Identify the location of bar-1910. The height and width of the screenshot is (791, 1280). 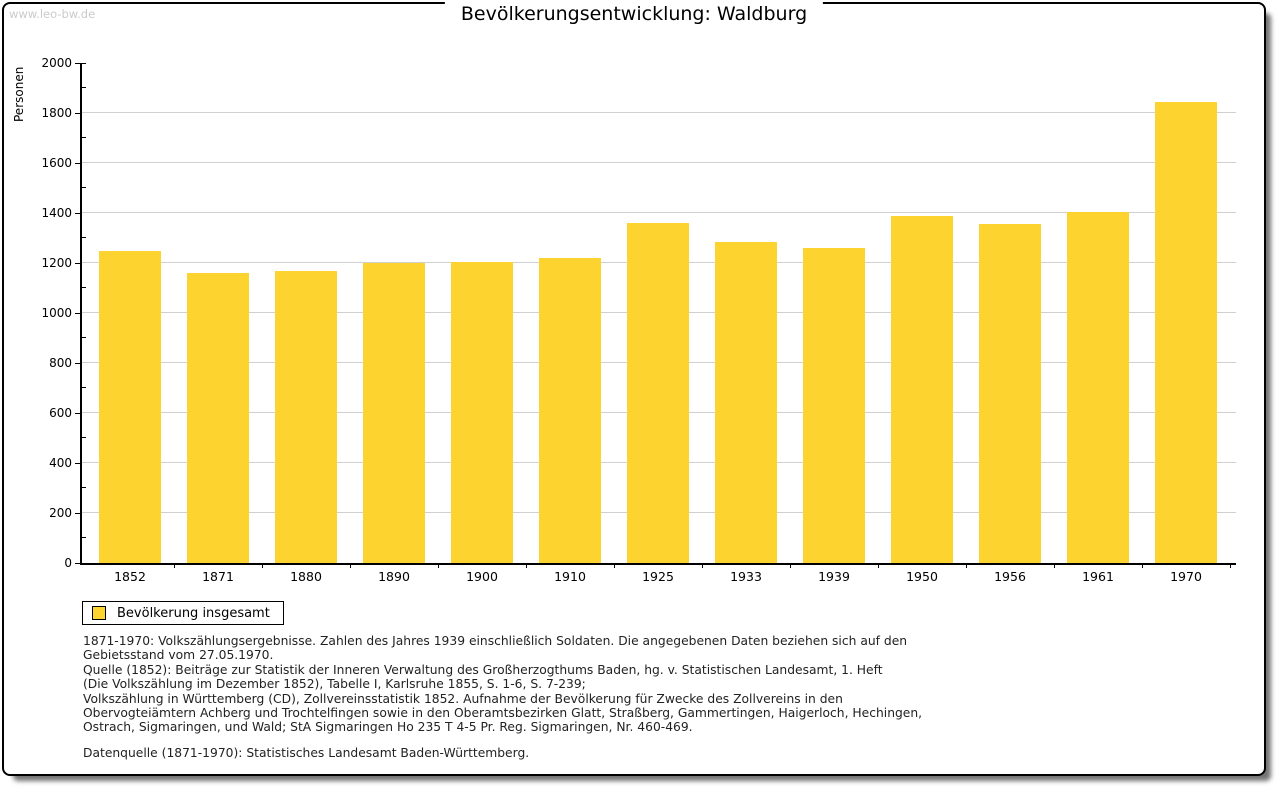
(570, 410).